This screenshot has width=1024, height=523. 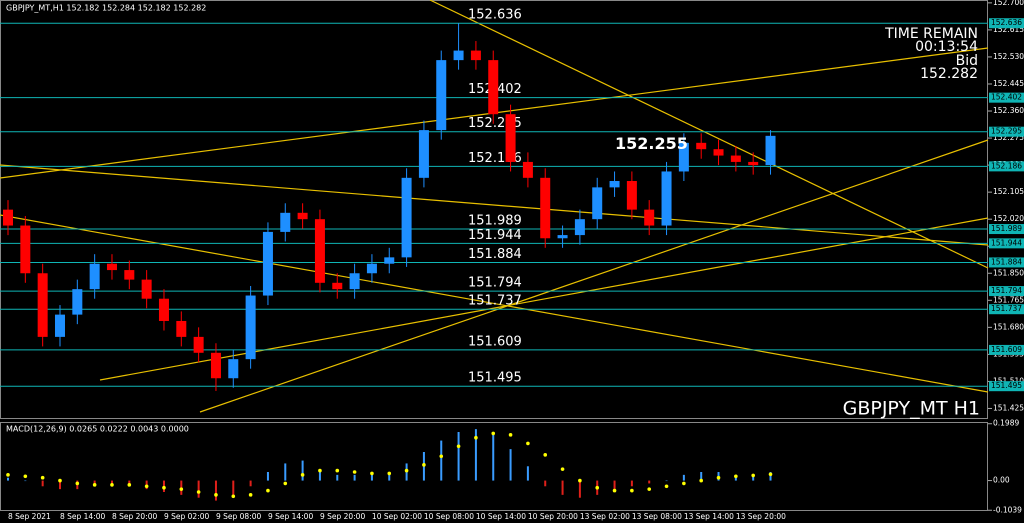 I want to click on x-tick-label: 8 Sep 20:00, so click(x=135, y=516).